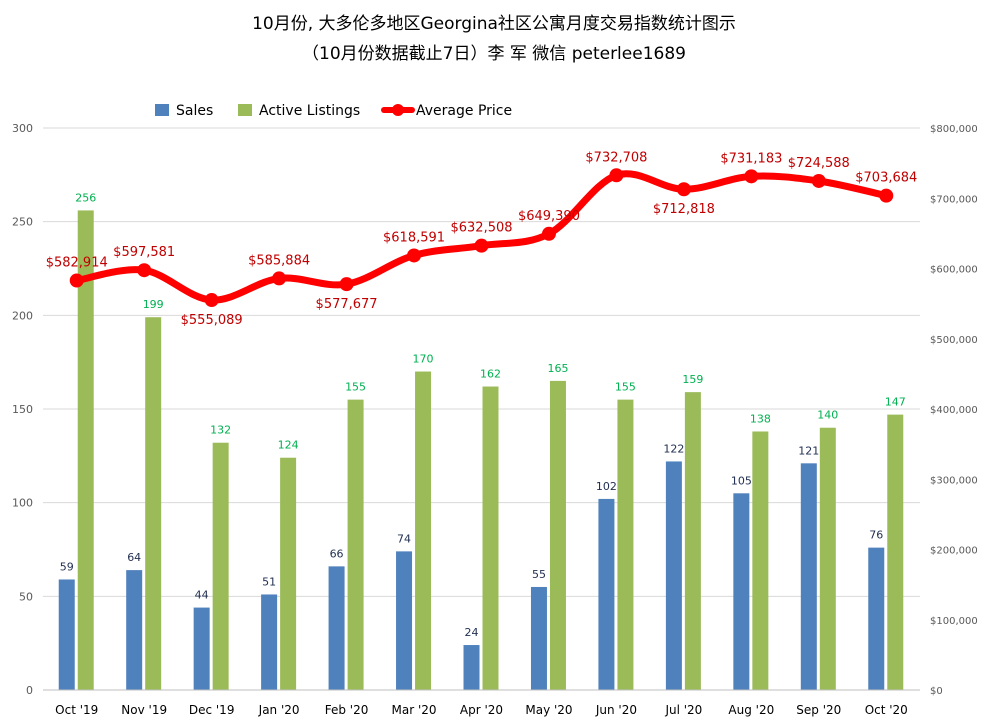  What do you see at coordinates (134, 557) in the screenshot?
I see `sales-data-label: 64` at bounding box center [134, 557].